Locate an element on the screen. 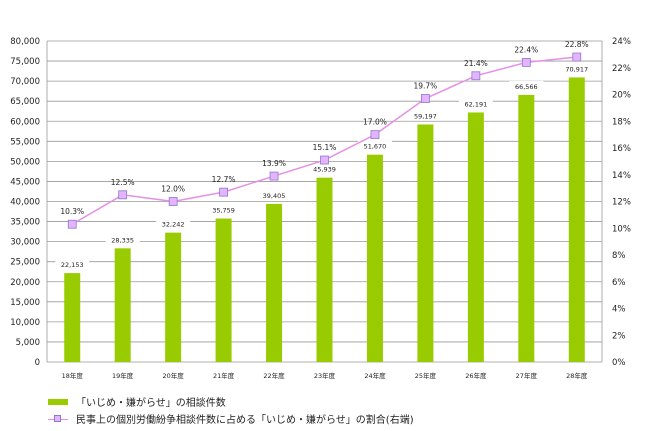  line-data-label: 21.4% is located at coordinates (476, 63).